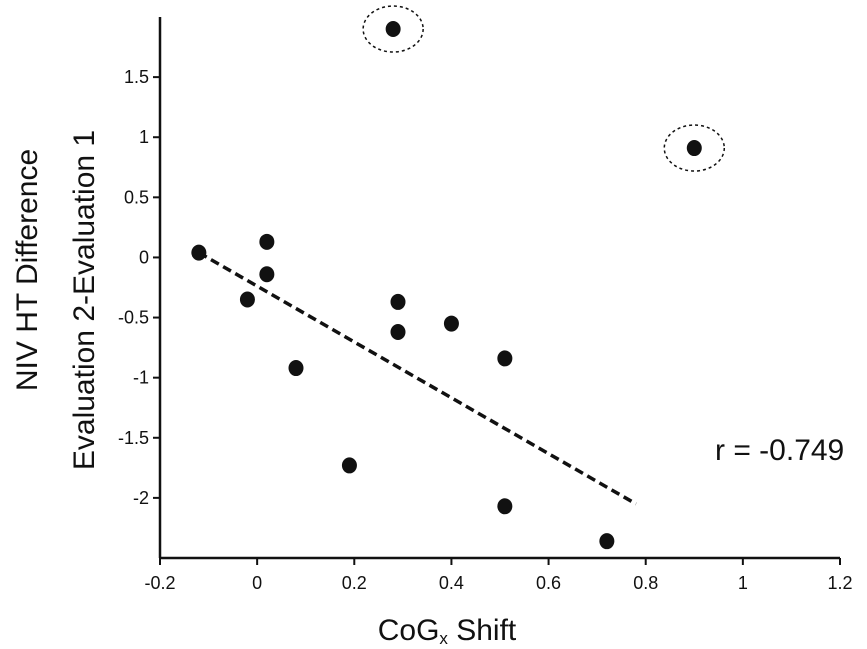 This screenshot has width=867, height=649. What do you see at coordinates (839, 583) in the screenshot?
I see `x-tick-label: 1.2` at bounding box center [839, 583].